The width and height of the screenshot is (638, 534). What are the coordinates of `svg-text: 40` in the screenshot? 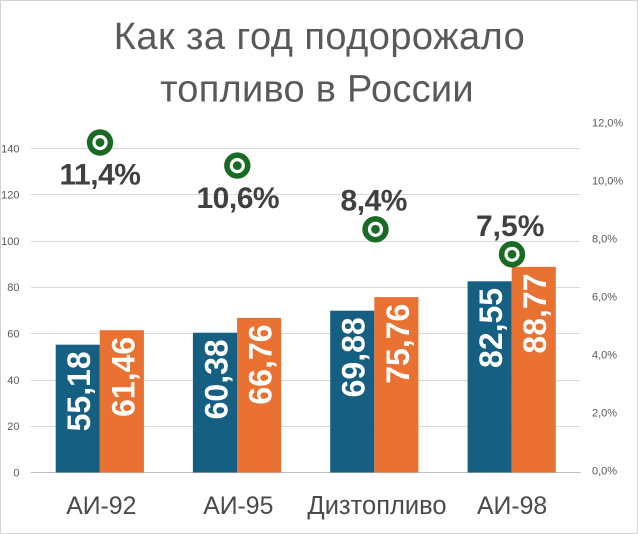 It's located at (13, 381).